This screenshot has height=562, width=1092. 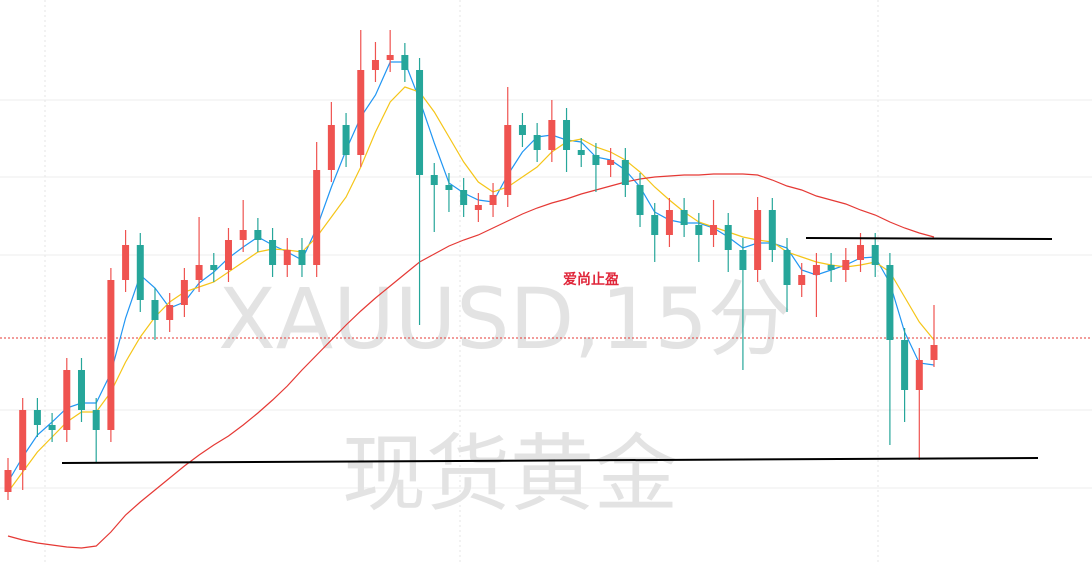 What do you see at coordinates (550, 460) in the screenshot?
I see `support-line` at bounding box center [550, 460].